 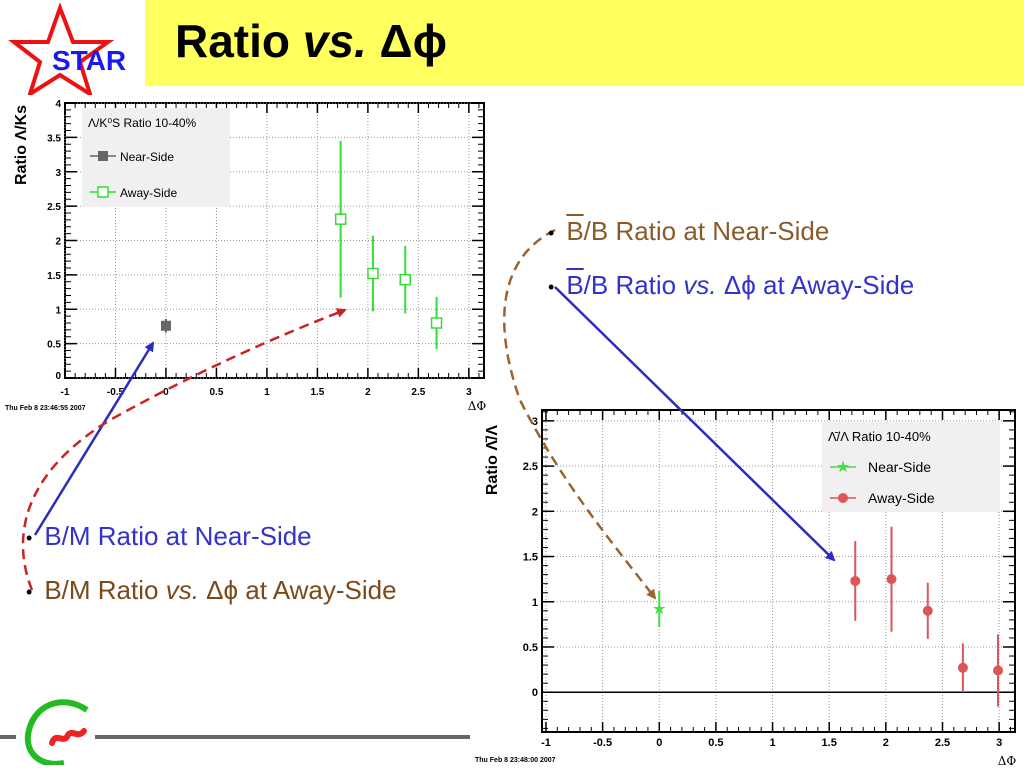 I want to click on title-text: Ratio, so click(x=239, y=41).